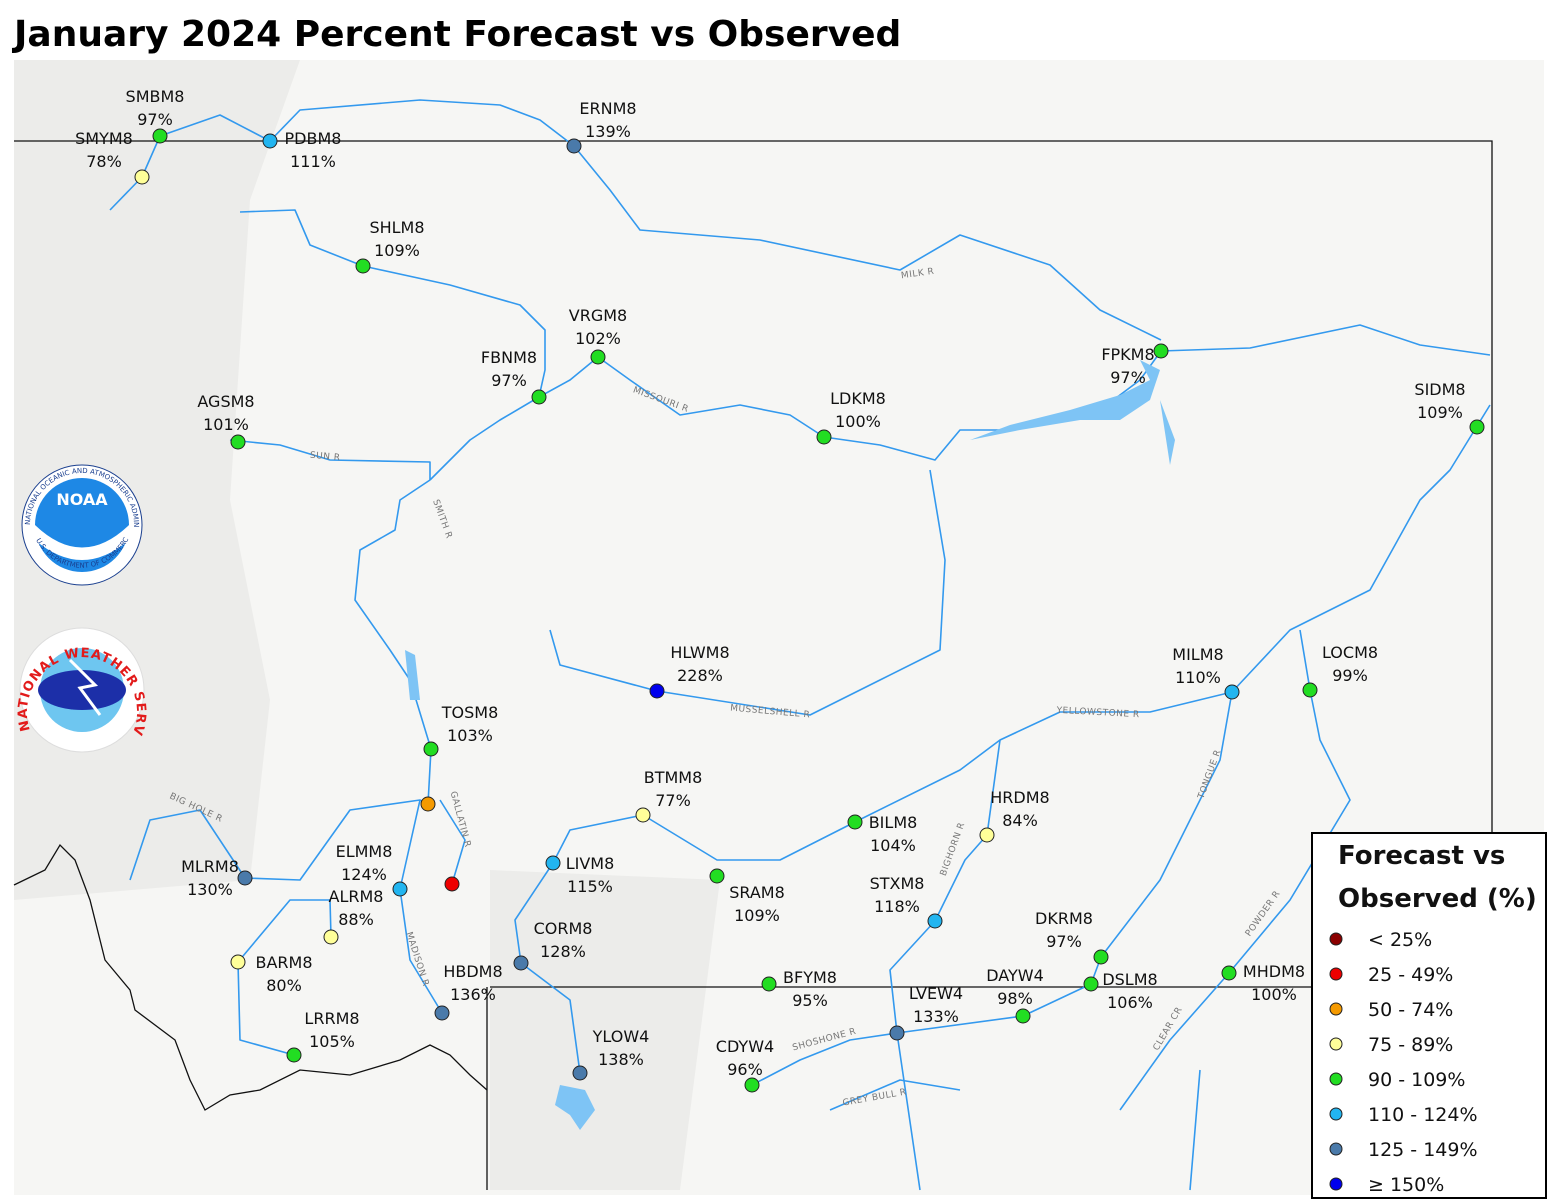  I want to click on station-value: 100%, so click(858, 421).